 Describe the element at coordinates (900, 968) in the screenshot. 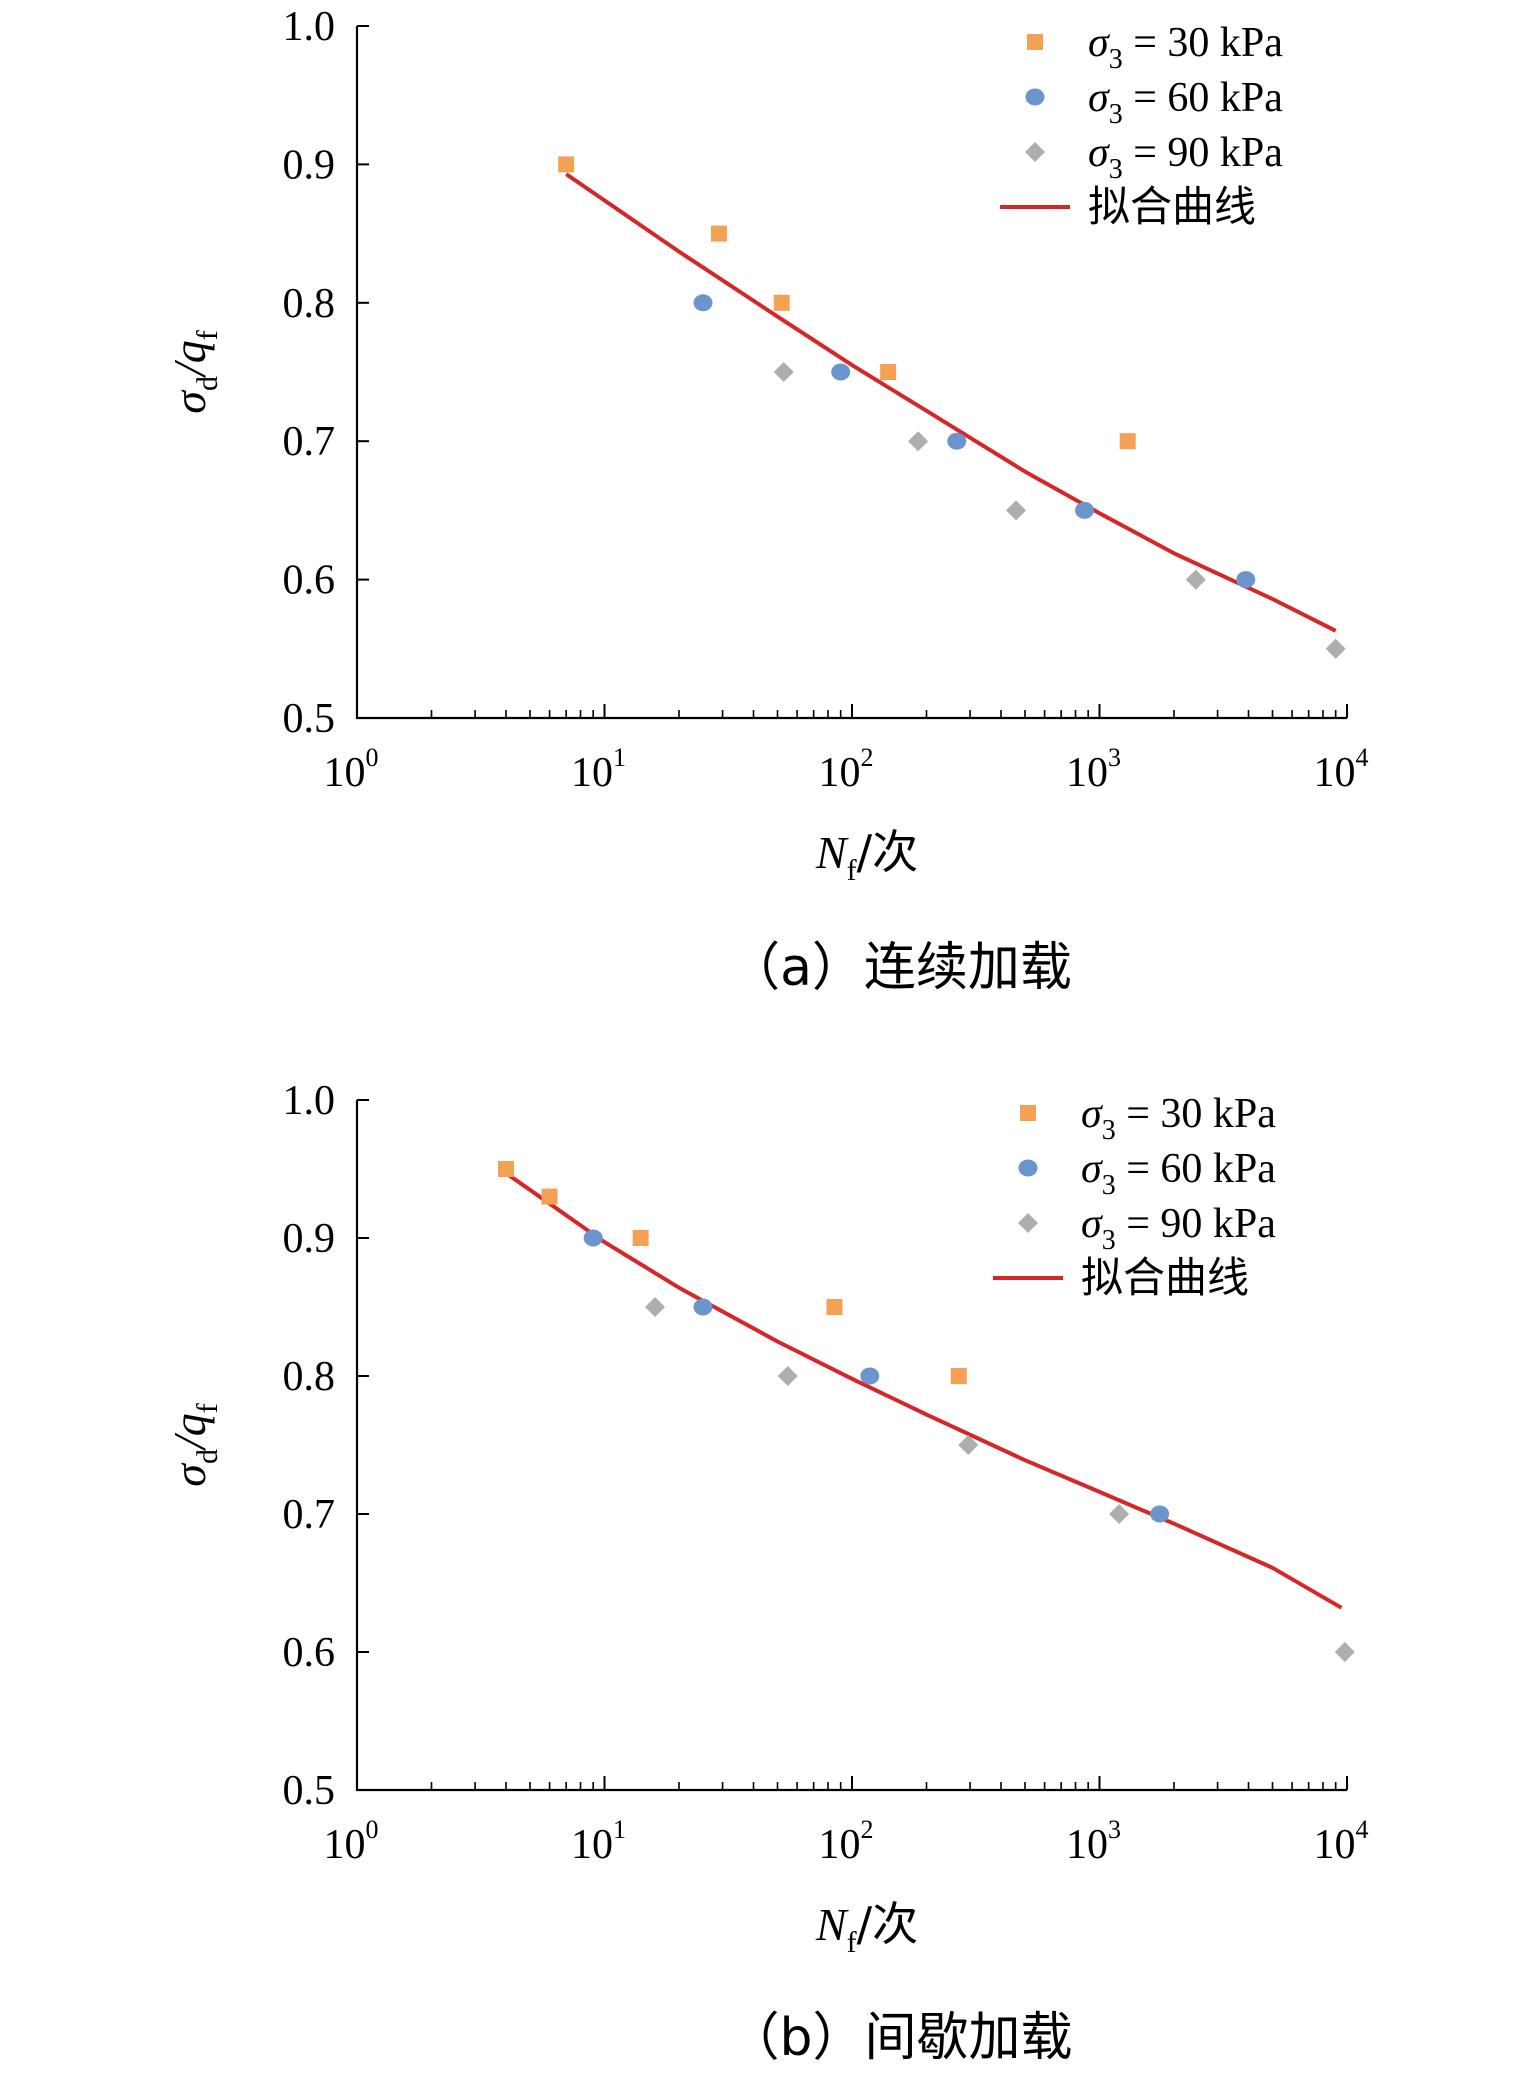

I see `chart-caption: （a）连续加载` at that location.